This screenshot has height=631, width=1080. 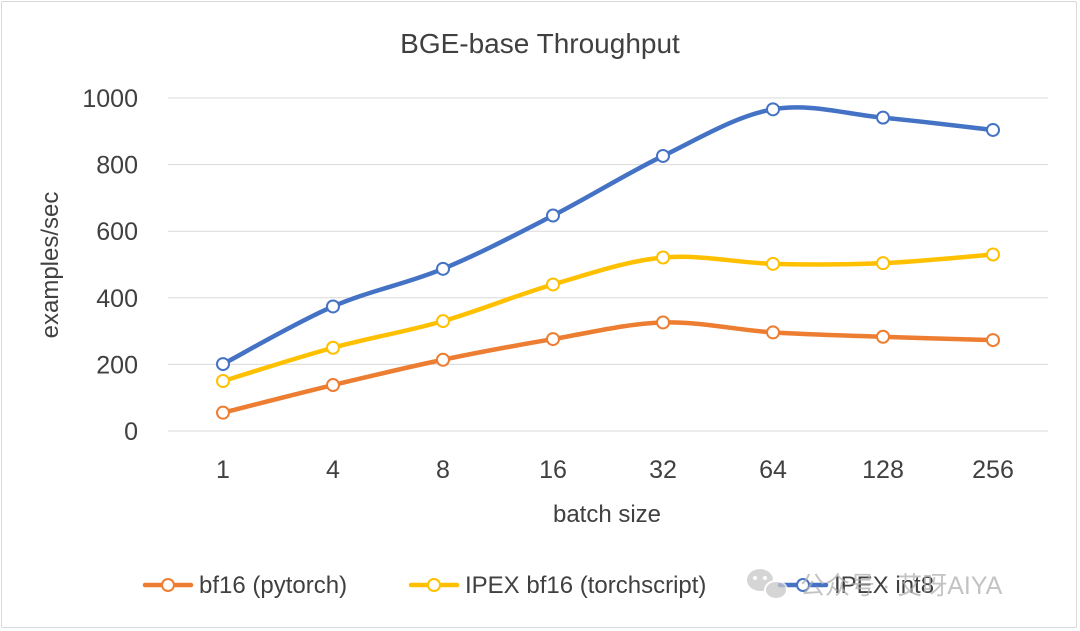 I want to click on legend-item-ipex-bf16: IPEX bf16 (torchscript), so click(x=557, y=585).